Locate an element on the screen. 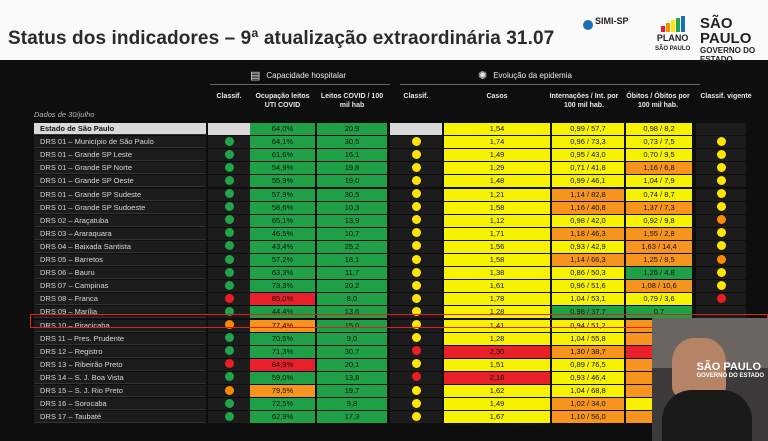 This screenshot has width=768, height=441. hospitalizations-cell: 0,96 / 73,3 is located at coordinates (588, 142).